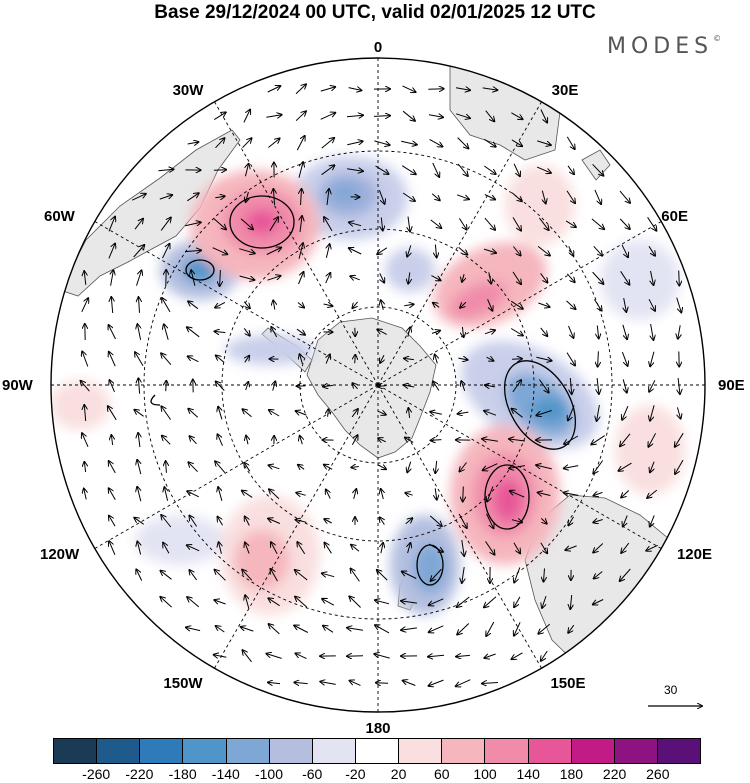 This screenshot has width=750, height=783. I want to click on meridian-line, so click(519, 466).